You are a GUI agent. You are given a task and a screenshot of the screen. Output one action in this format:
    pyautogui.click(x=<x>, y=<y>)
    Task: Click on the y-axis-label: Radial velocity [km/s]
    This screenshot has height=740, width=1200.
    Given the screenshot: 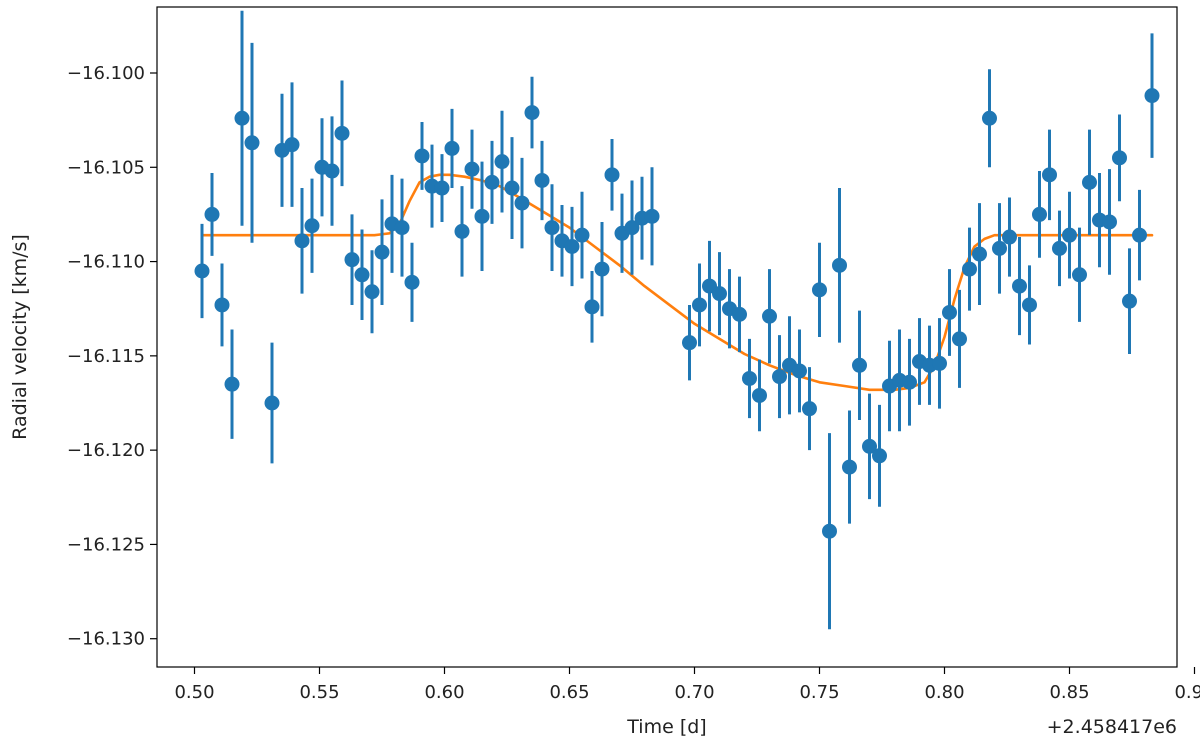 What is the action you would take?
    pyautogui.click(x=20, y=337)
    